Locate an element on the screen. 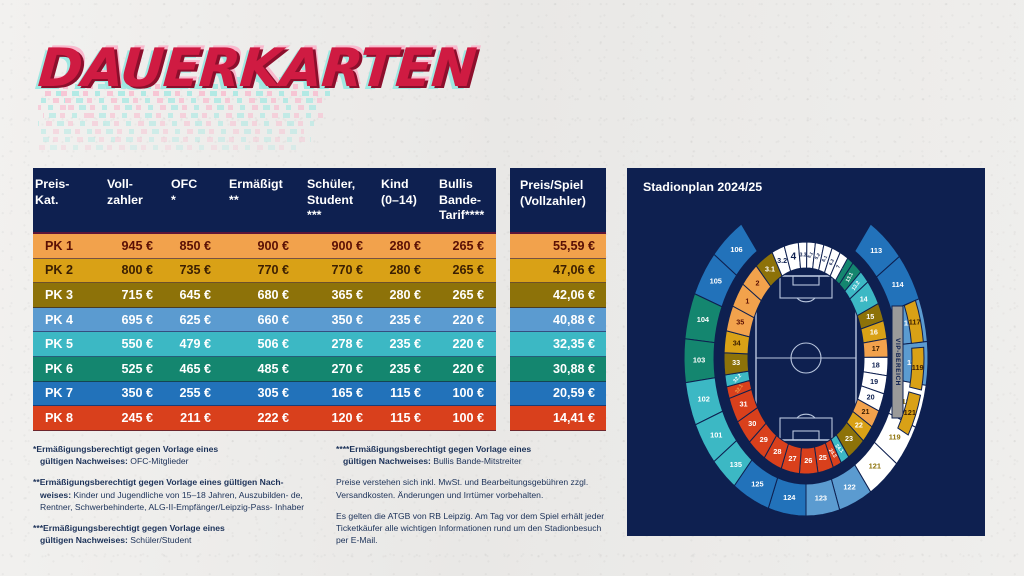 Image resolution: width=1024 pixels, height=576 pixels. stadium-sector: 105 is located at coordinates (715, 280).